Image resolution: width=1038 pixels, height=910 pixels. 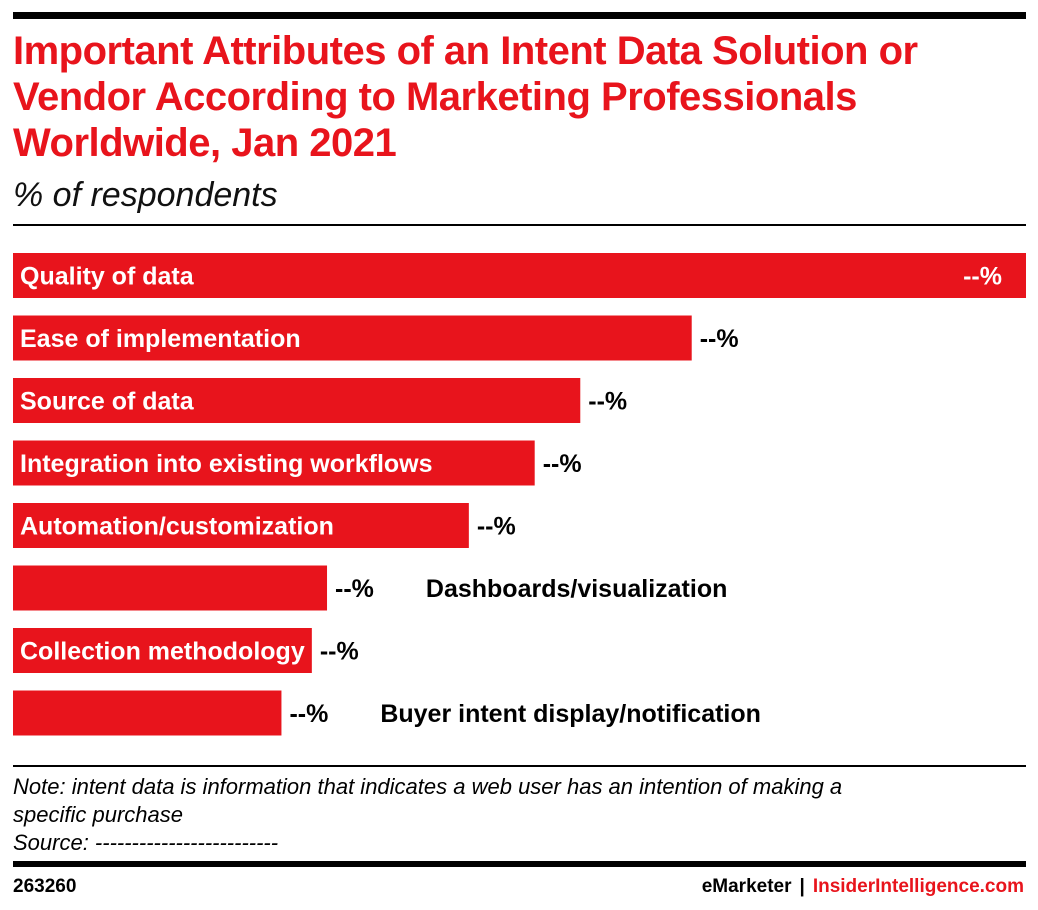 I want to click on header-divider, so click(x=519, y=225).